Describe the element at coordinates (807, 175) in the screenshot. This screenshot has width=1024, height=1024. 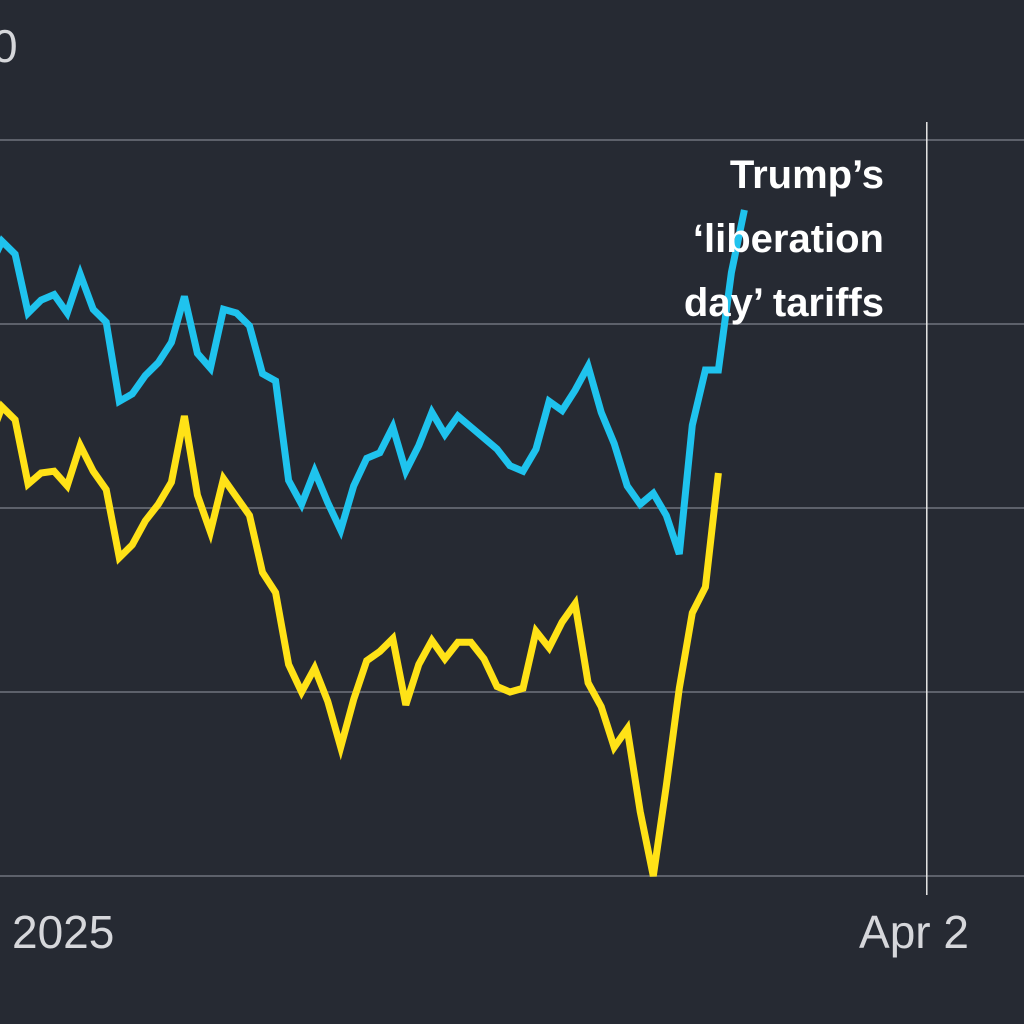
I see `annotation-text-line-1: Trump’s` at that location.